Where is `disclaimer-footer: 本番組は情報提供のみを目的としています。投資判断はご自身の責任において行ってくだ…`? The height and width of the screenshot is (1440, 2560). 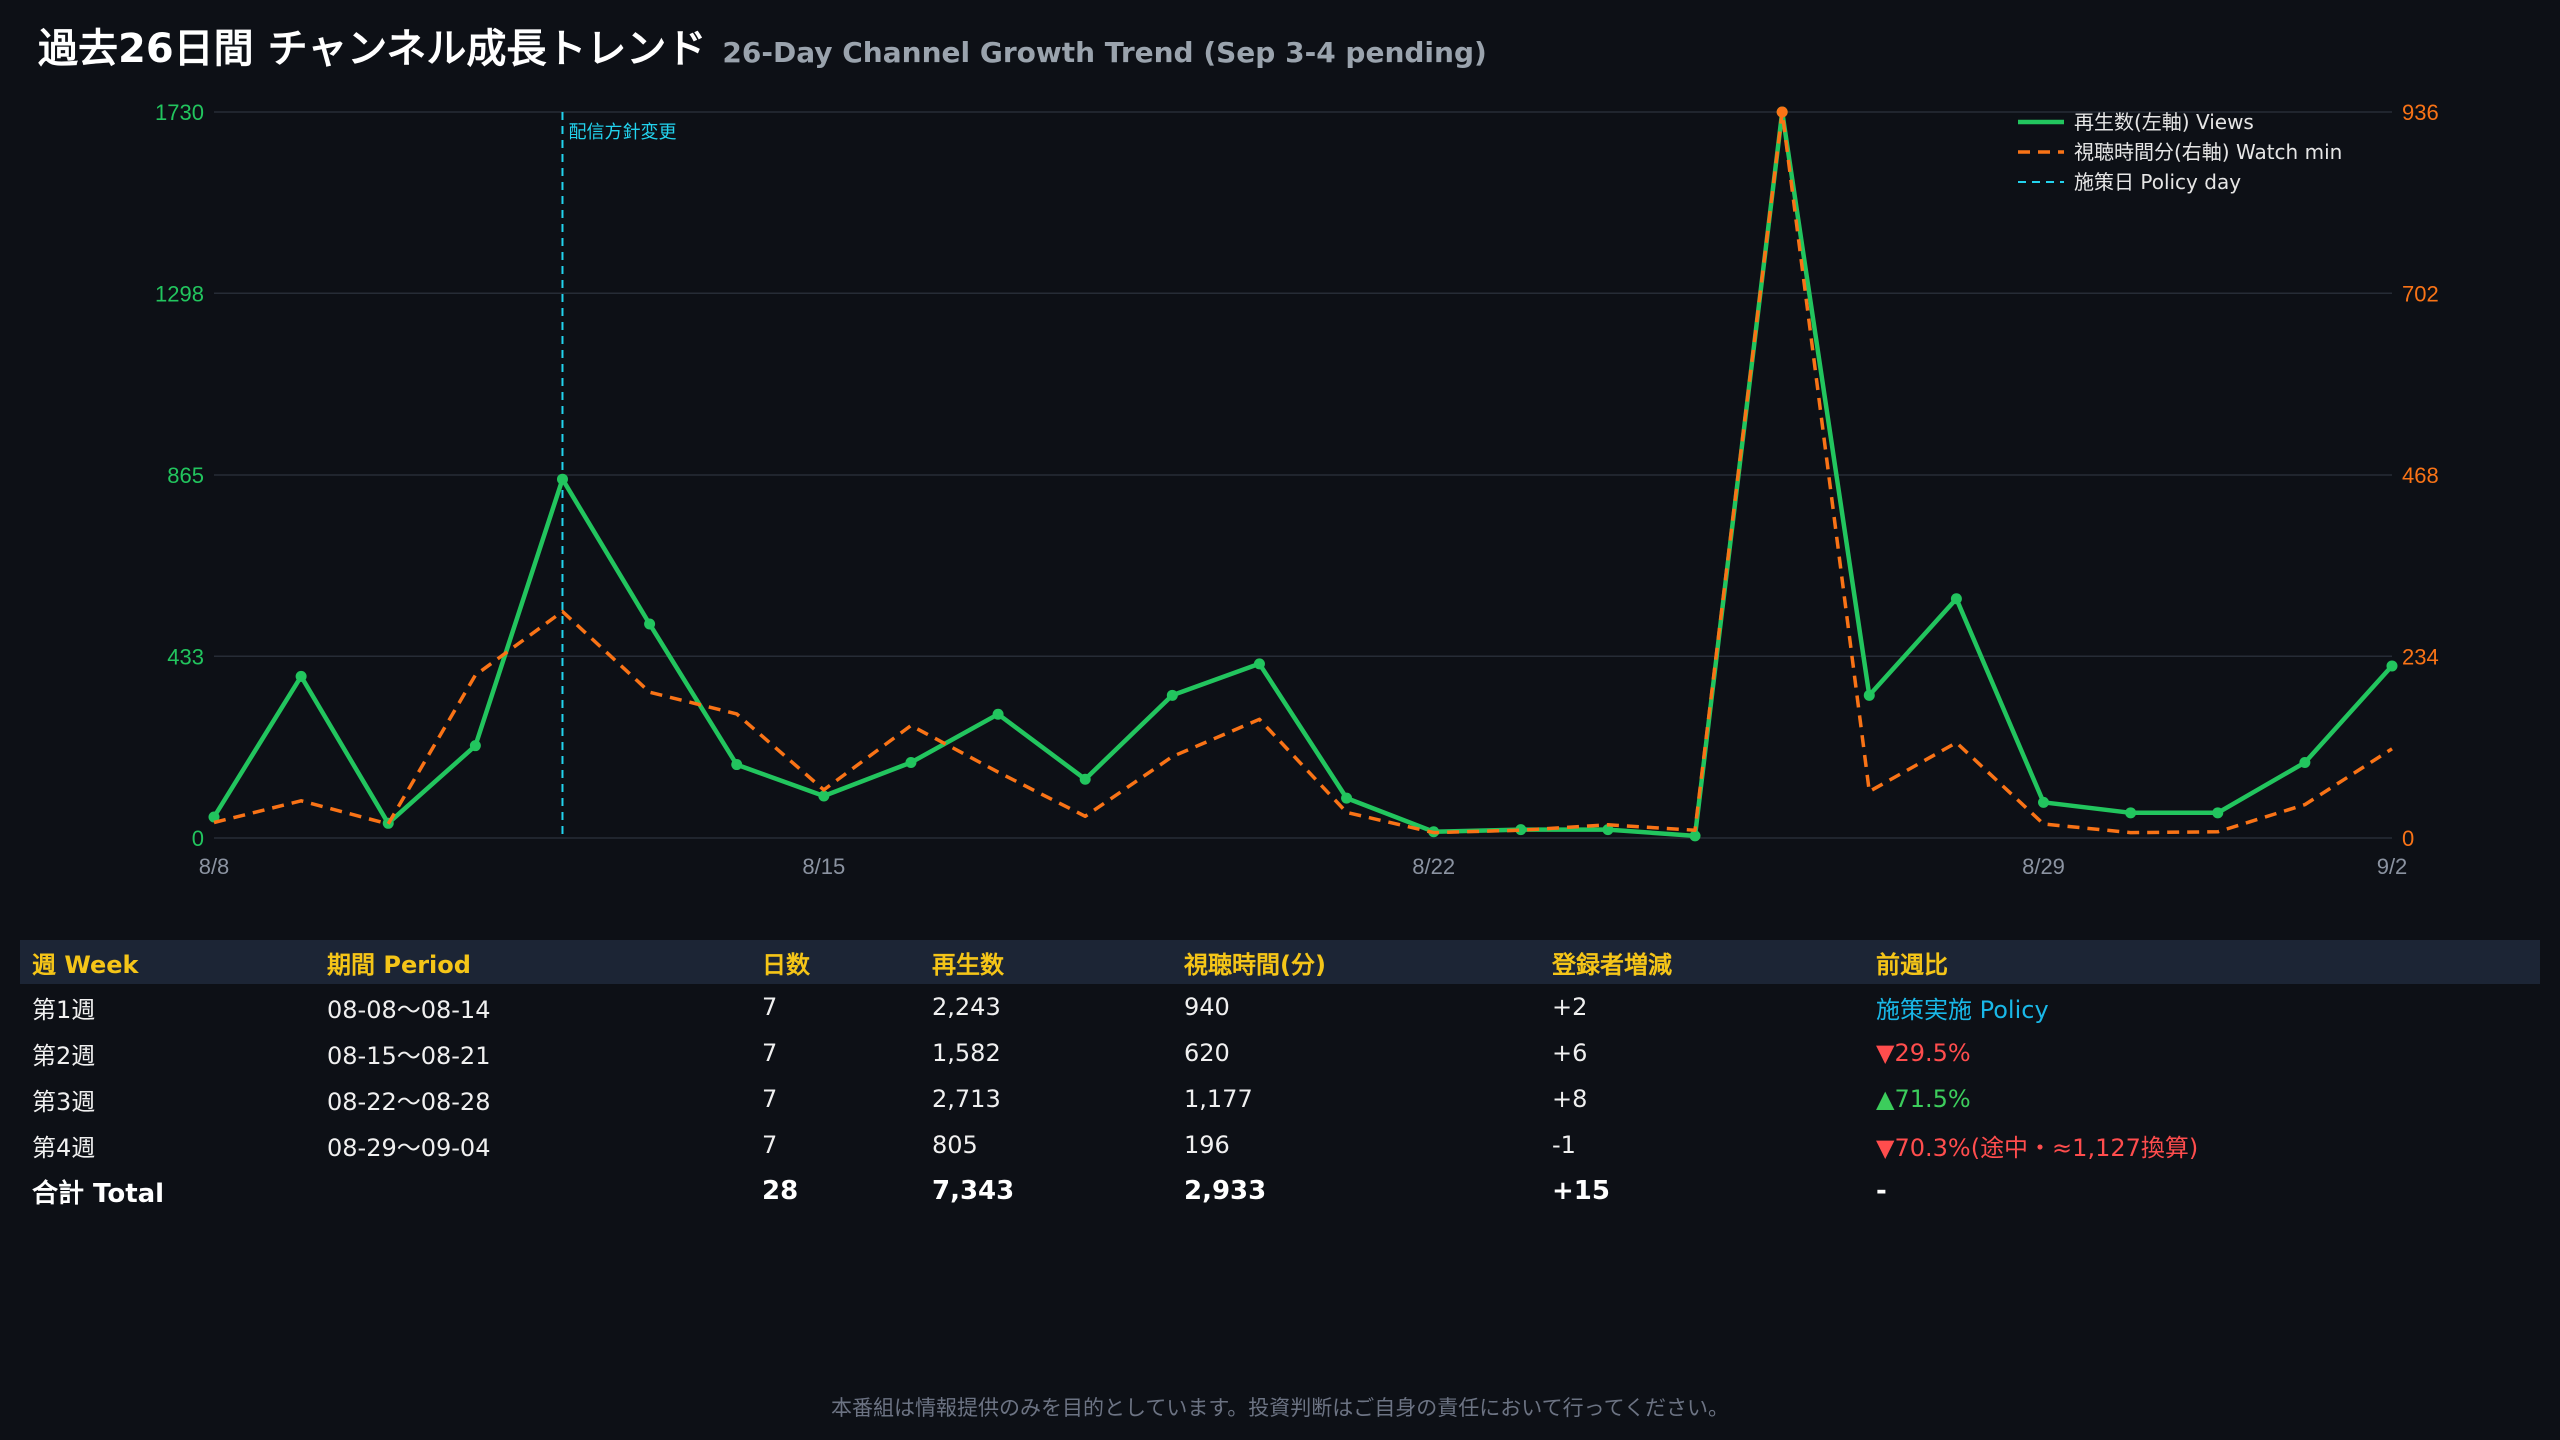 disclaimer-footer: 本番組は情報提供のみを目的としています。投資判断はご自身の責任において行ってくだ… is located at coordinates (1280, 1408).